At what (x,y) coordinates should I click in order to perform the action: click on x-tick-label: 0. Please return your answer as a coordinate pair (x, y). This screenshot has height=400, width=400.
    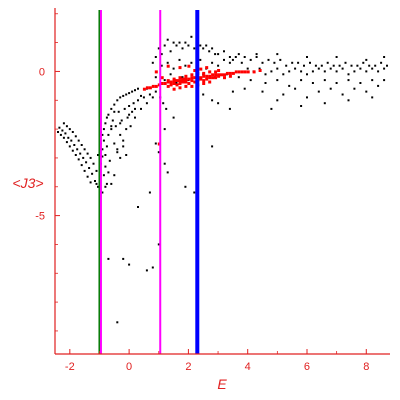
    Looking at the image, I should click on (129, 367).